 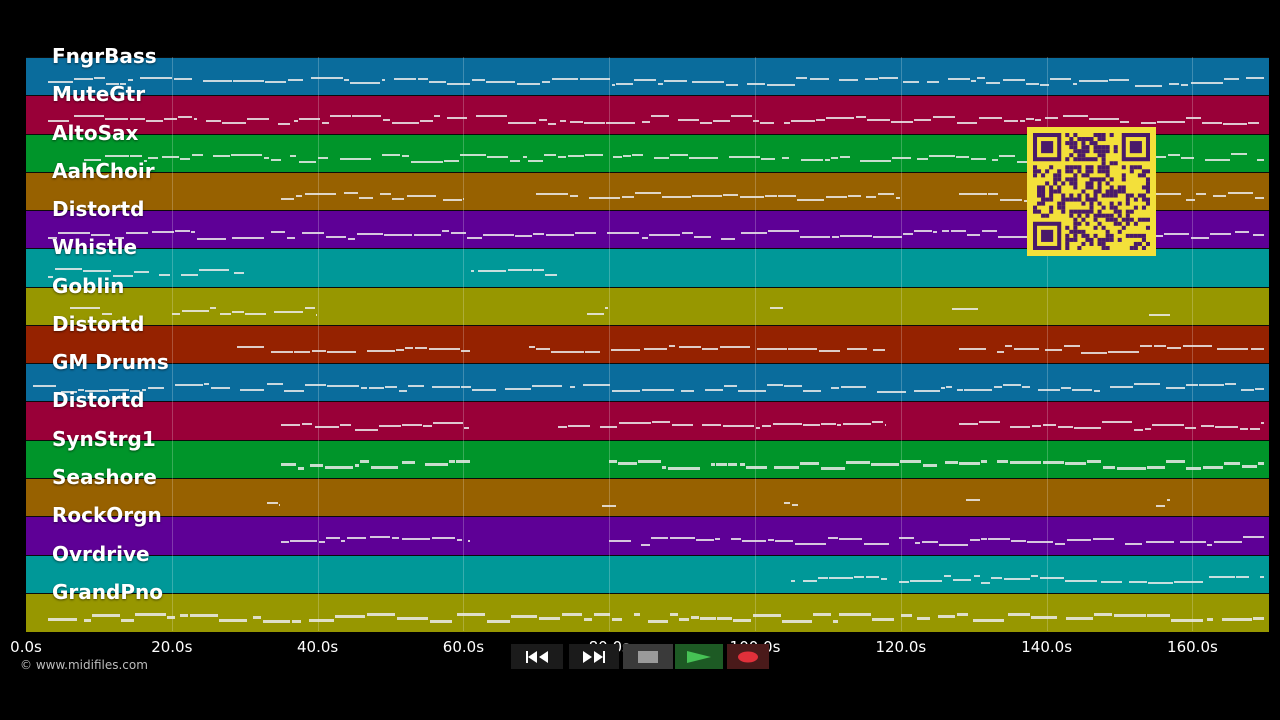 I want to click on time-tick-label: 160.0s, so click(x=1192, y=647).